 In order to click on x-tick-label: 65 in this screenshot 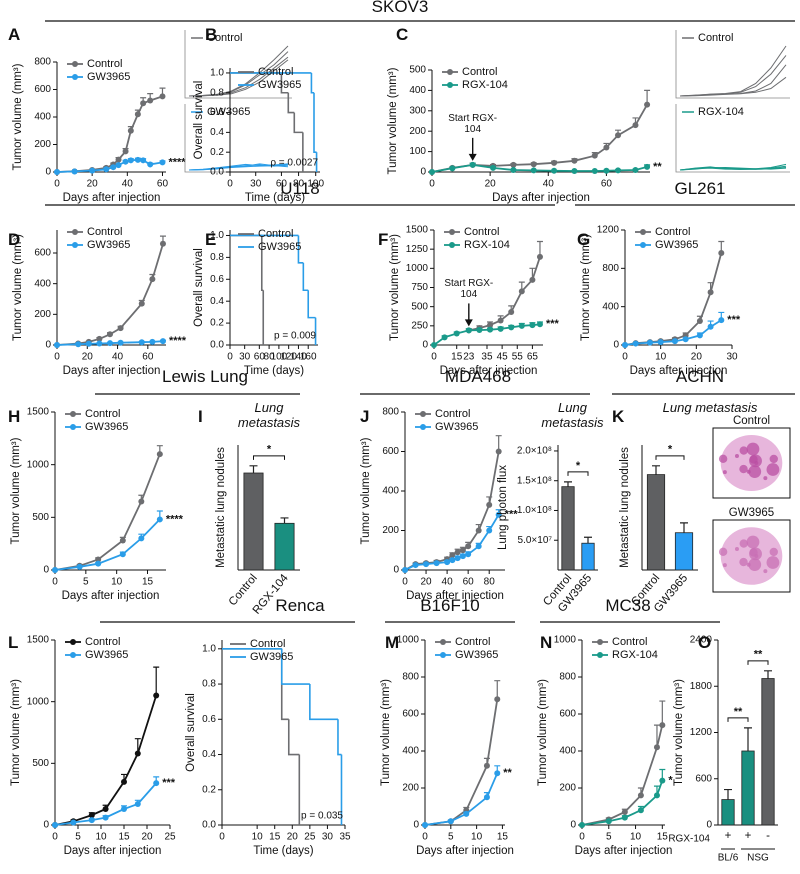, I will do `click(533, 357)`.